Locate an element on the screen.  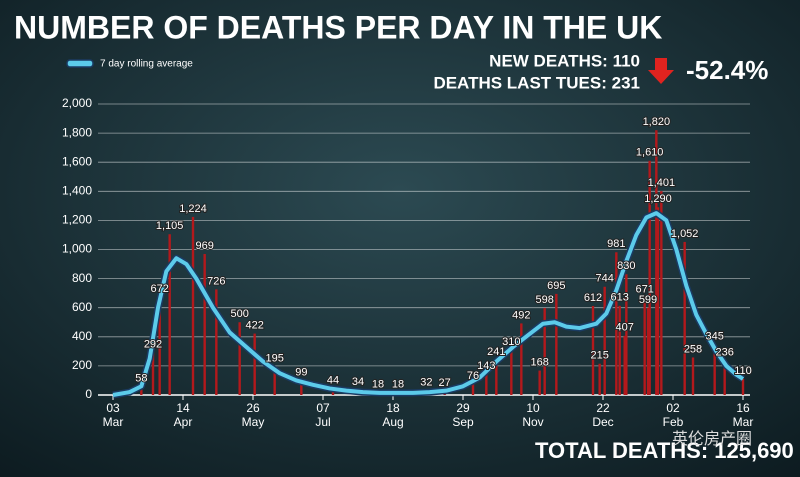
chart-title: NUMBER OF DEATHS PER DAY IN THE UK is located at coordinates (338, 27).